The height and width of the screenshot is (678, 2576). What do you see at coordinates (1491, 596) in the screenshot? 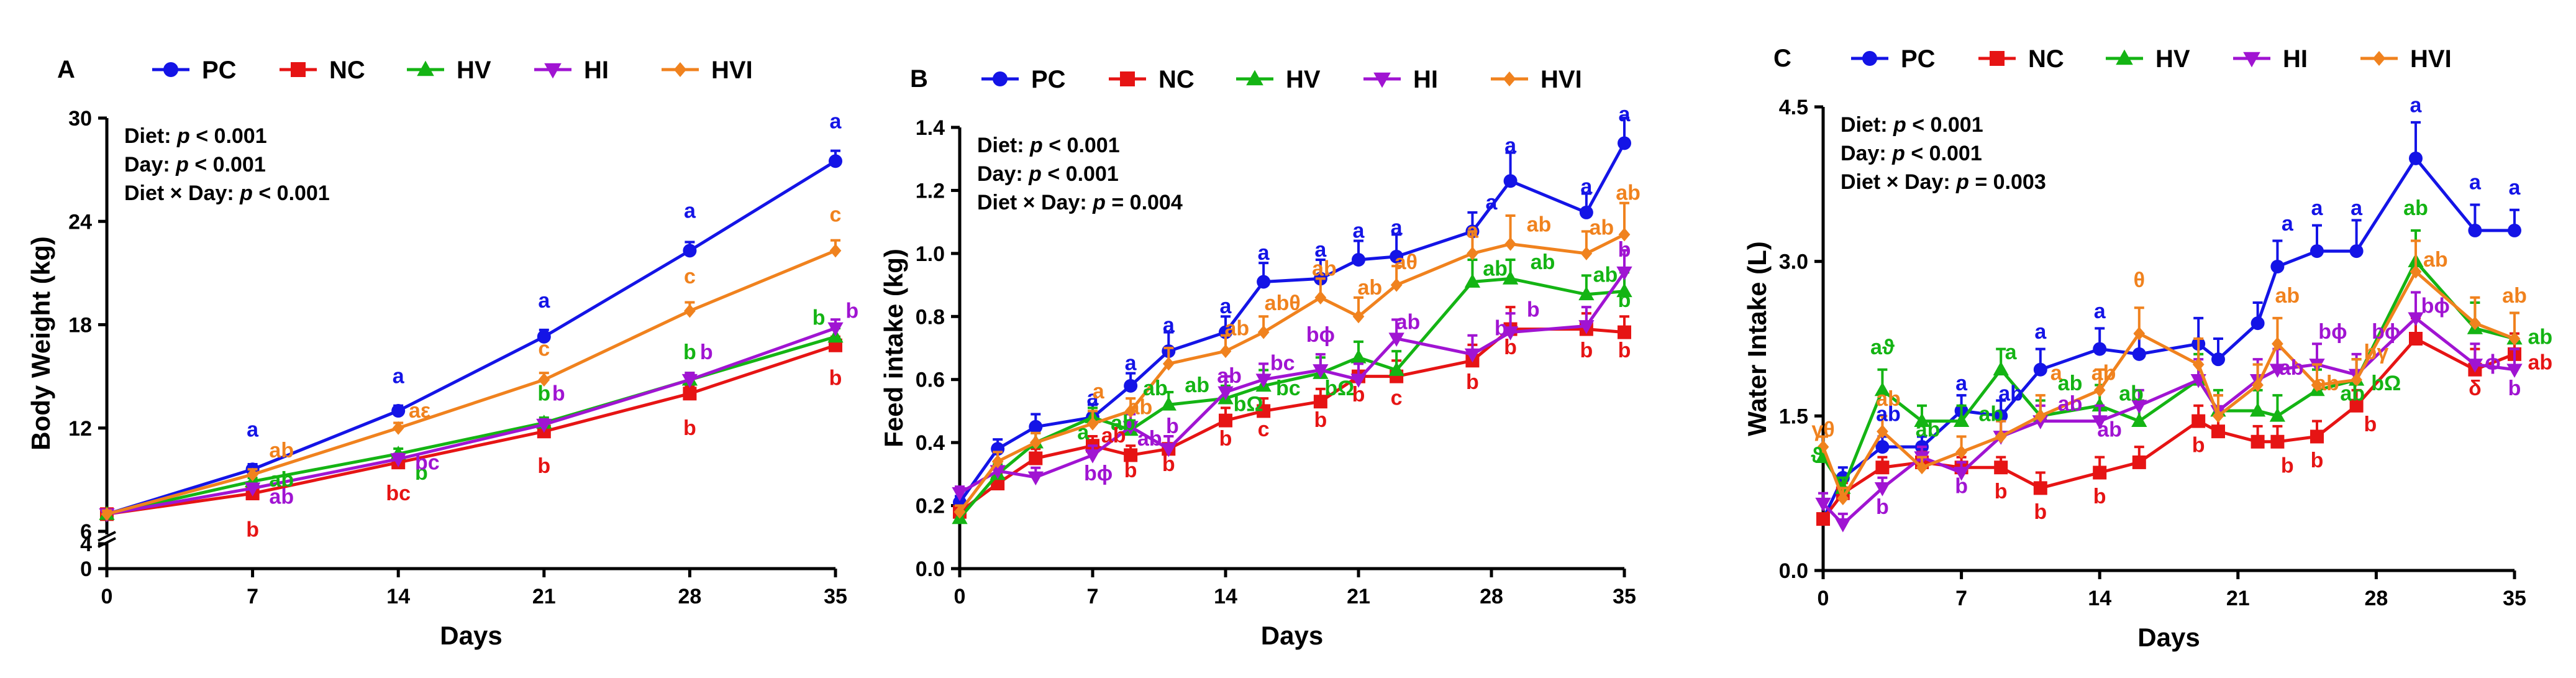
I see `x-tick-label: 28` at bounding box center [1491, 596].